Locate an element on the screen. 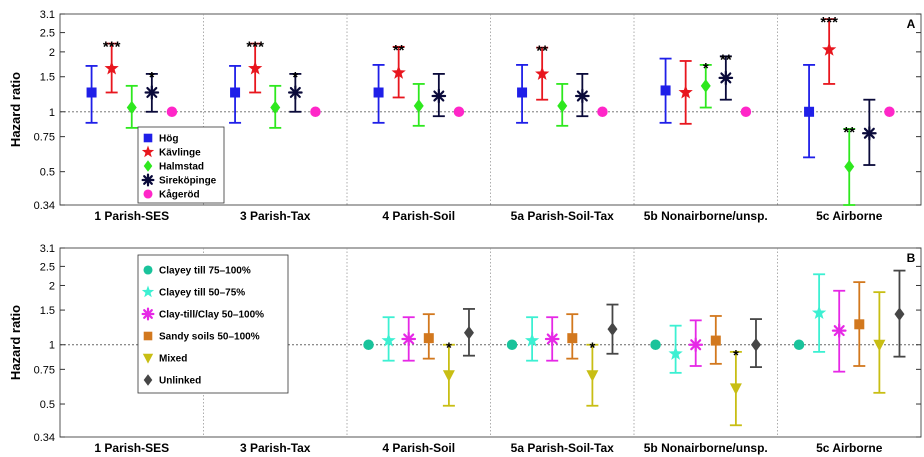 This screenshot has width=924, height=457. legend-label: Clayey till 75–100% is located at coordinates (205, 271).